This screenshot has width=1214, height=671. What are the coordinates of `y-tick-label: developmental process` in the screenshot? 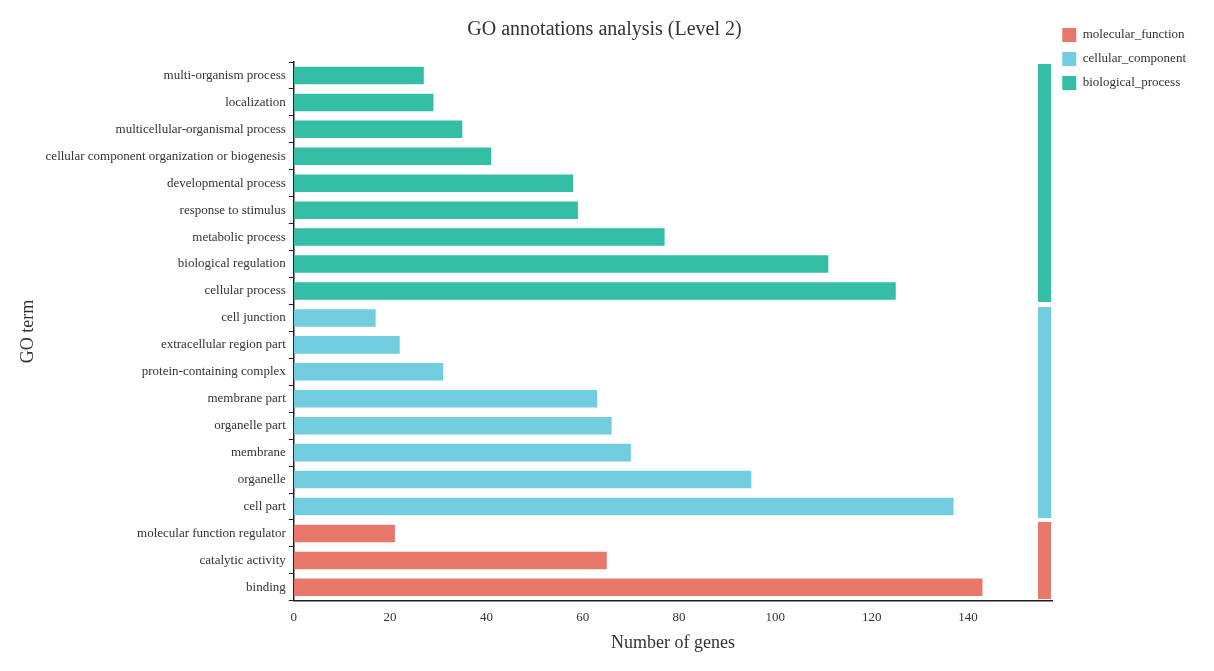 It's located at (226, 182).